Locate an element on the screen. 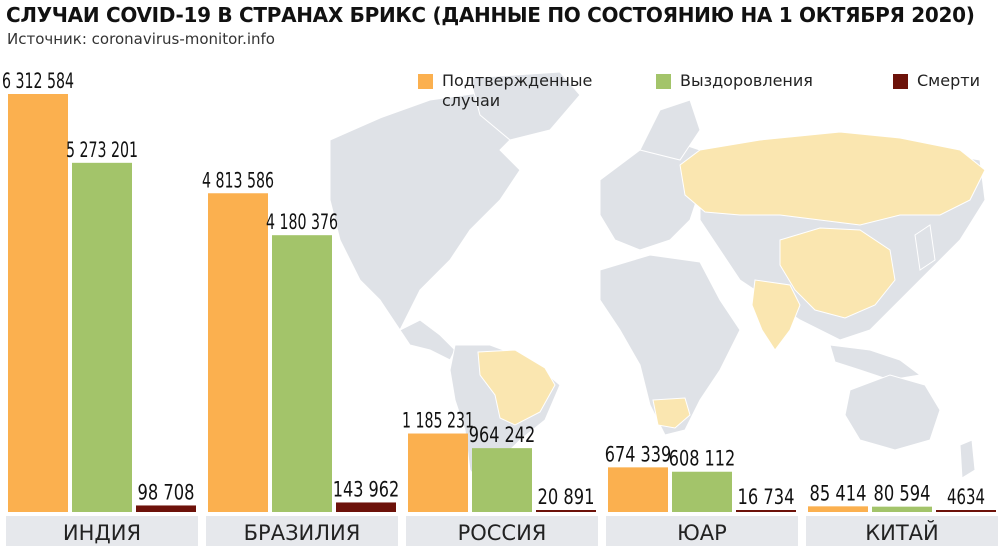  category-label-india: ИНДИЯ is located at coordinates (102, 533).